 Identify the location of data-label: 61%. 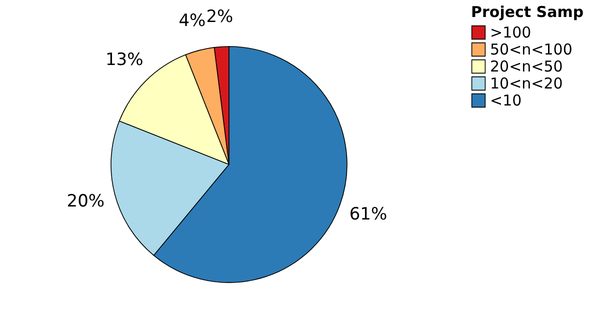
(368, 214).